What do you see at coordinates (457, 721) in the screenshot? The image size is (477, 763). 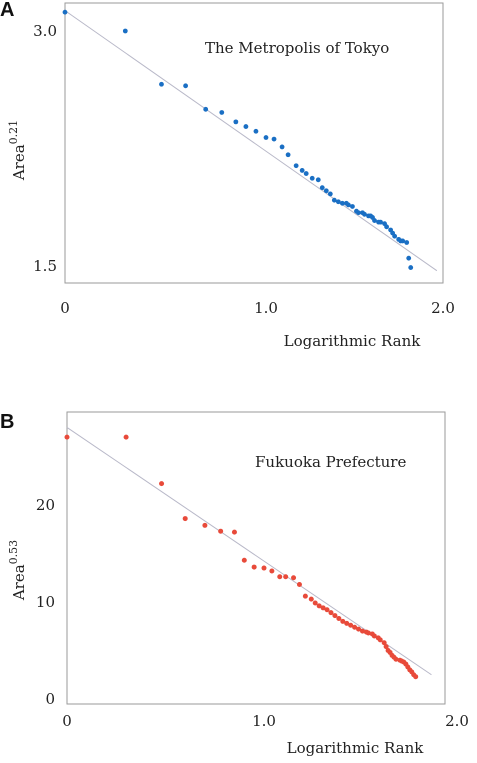 I see `panel-b-x-tick-label: 2.0` at bounding box center [457, 721].